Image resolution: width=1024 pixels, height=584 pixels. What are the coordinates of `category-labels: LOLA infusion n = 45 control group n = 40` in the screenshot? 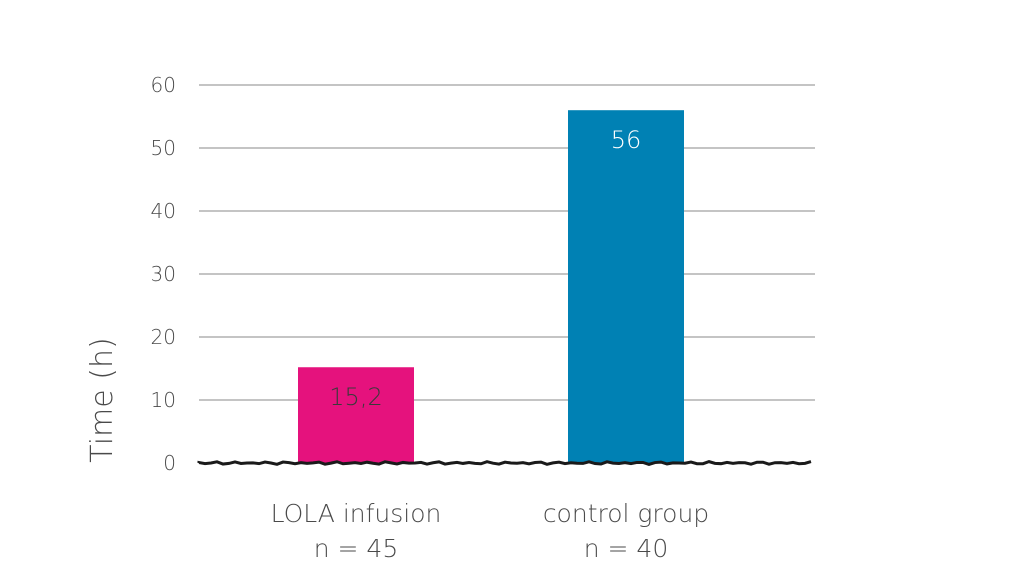 It's located at (490, 531).